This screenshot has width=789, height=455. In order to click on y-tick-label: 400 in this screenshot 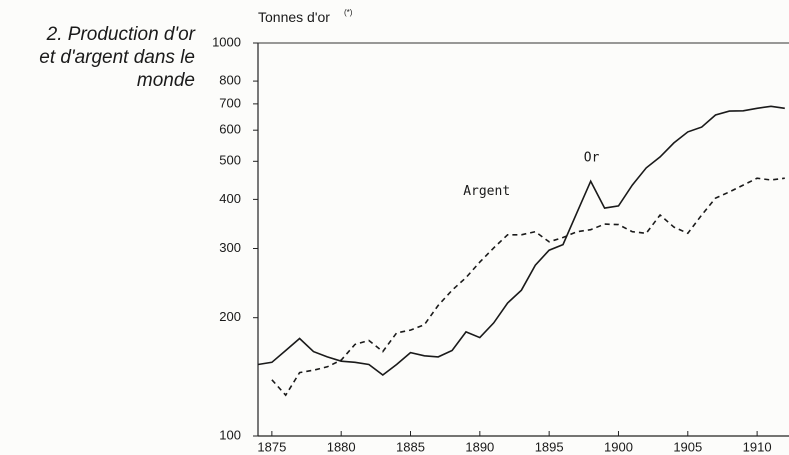, I will do `click(230, 198)`.